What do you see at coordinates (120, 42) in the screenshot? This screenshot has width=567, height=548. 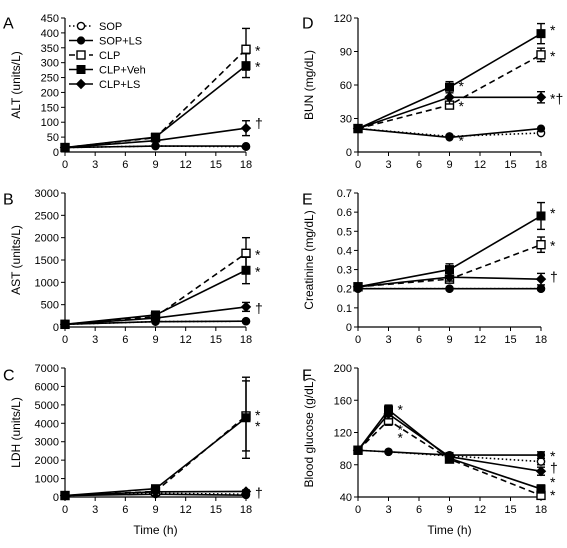 I see `legend-label: SOP+LS` at bounding box center [120, 42].